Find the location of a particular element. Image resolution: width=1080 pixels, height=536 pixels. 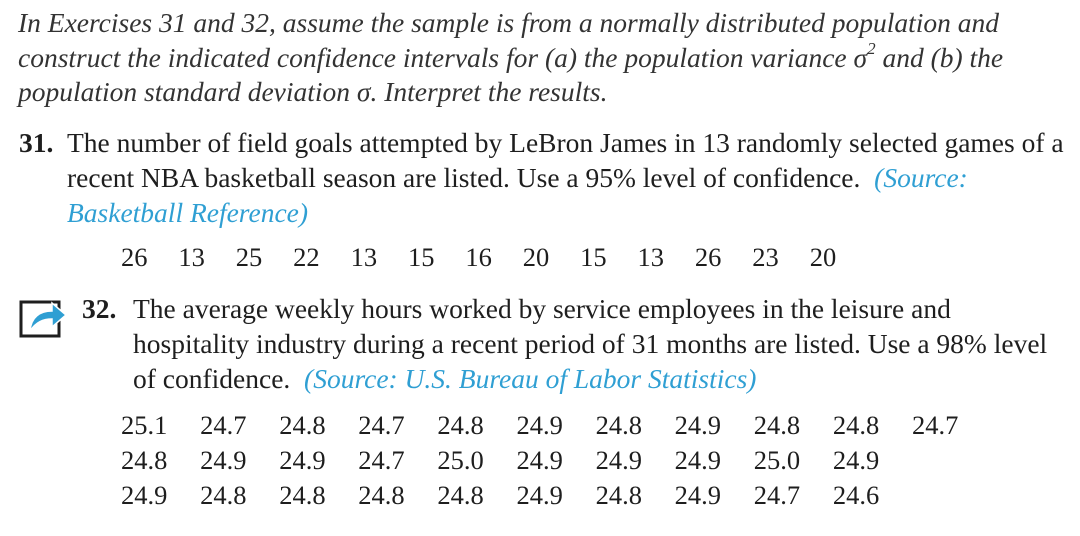

exercise-31-source: (Source: Basketball Reference) is located at coordinates (517, 195).